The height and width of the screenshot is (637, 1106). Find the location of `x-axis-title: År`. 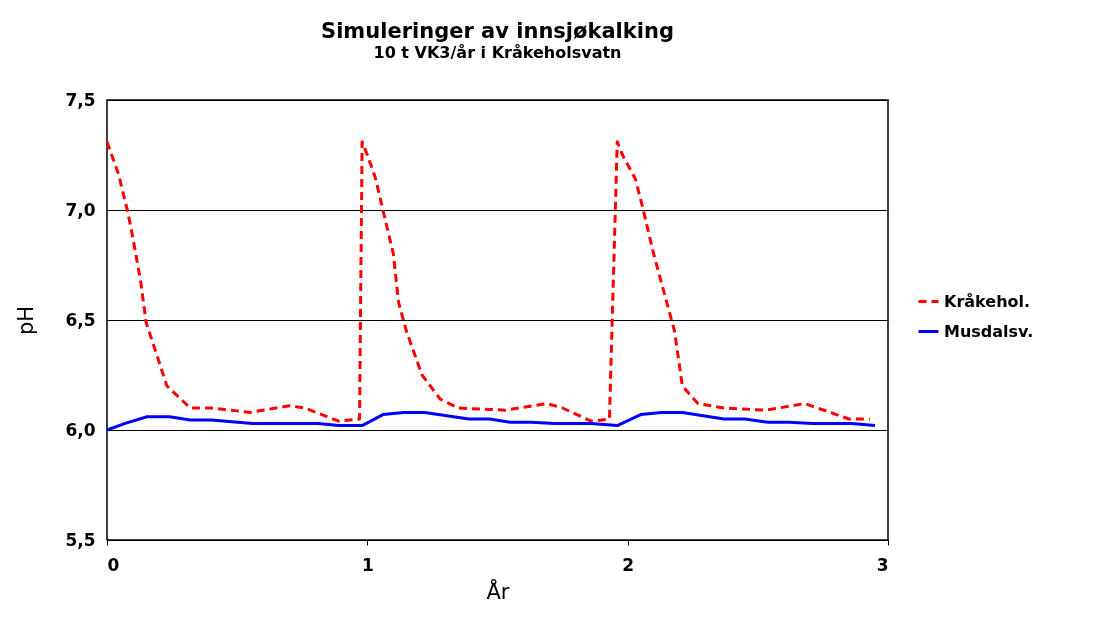

x-axis-title: År is located at coordinates (498, 590).